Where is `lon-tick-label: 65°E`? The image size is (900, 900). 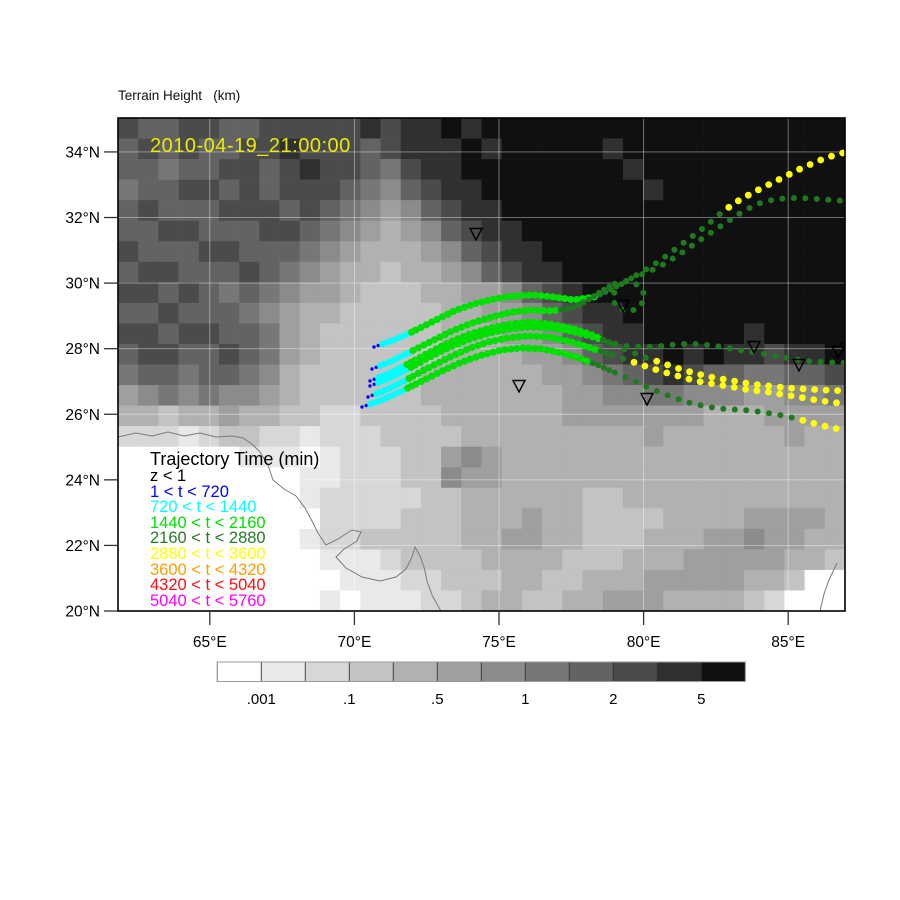
lon-tick-label: 65°E is located at coordinates (210, 642).